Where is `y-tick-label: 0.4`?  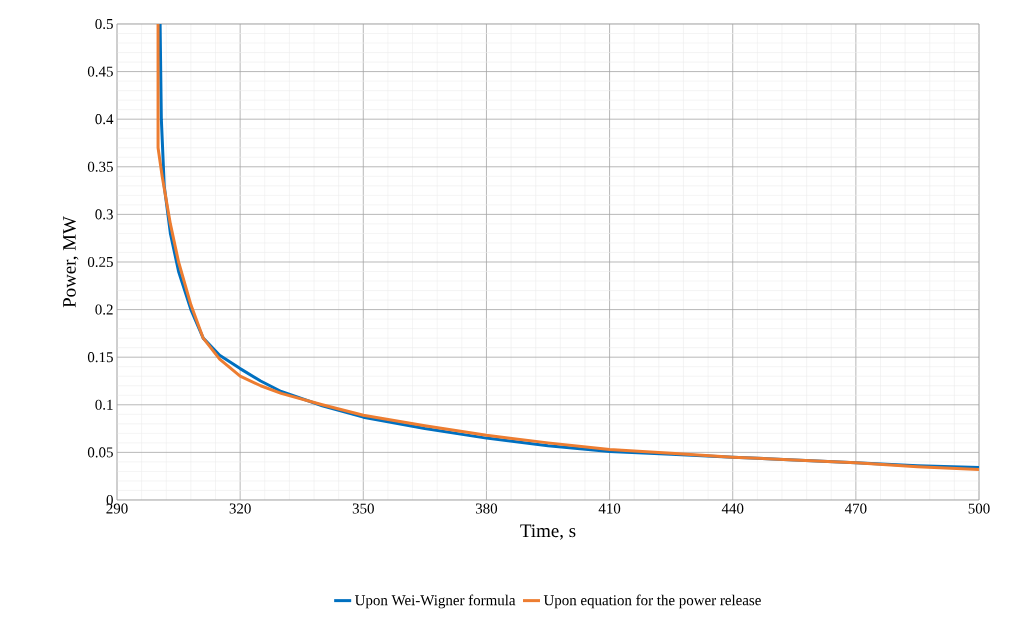 y-tick-label: 0.4 is located at coordinates (104, 119).